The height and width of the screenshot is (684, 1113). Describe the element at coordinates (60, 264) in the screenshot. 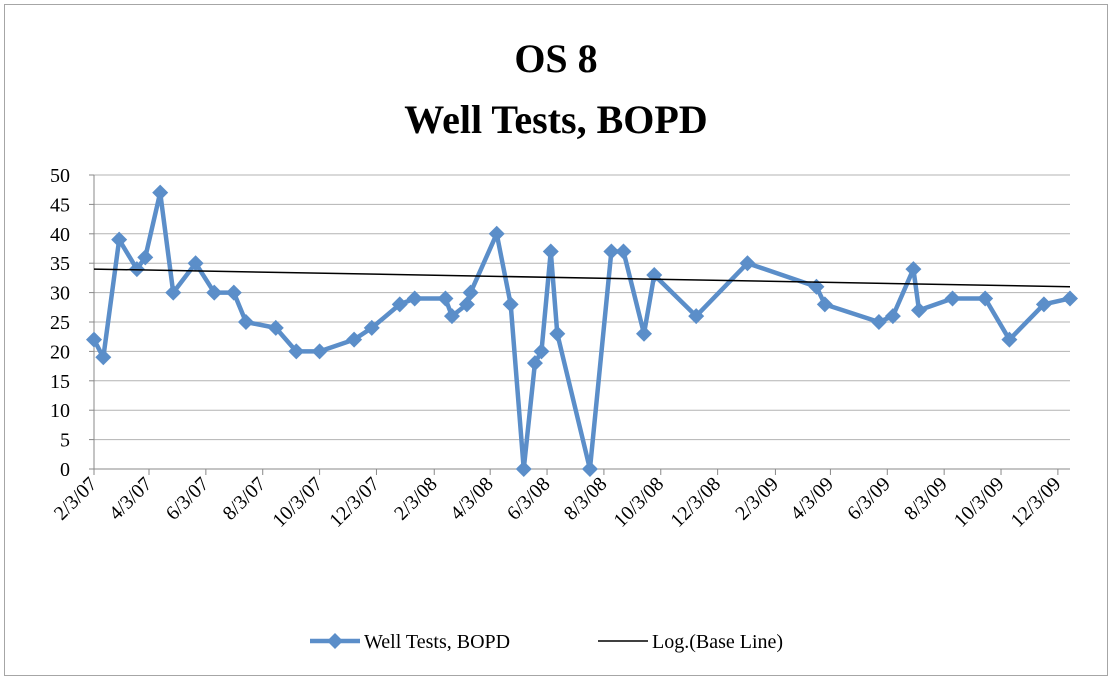

I see `y-tick-label: 35` at that location.